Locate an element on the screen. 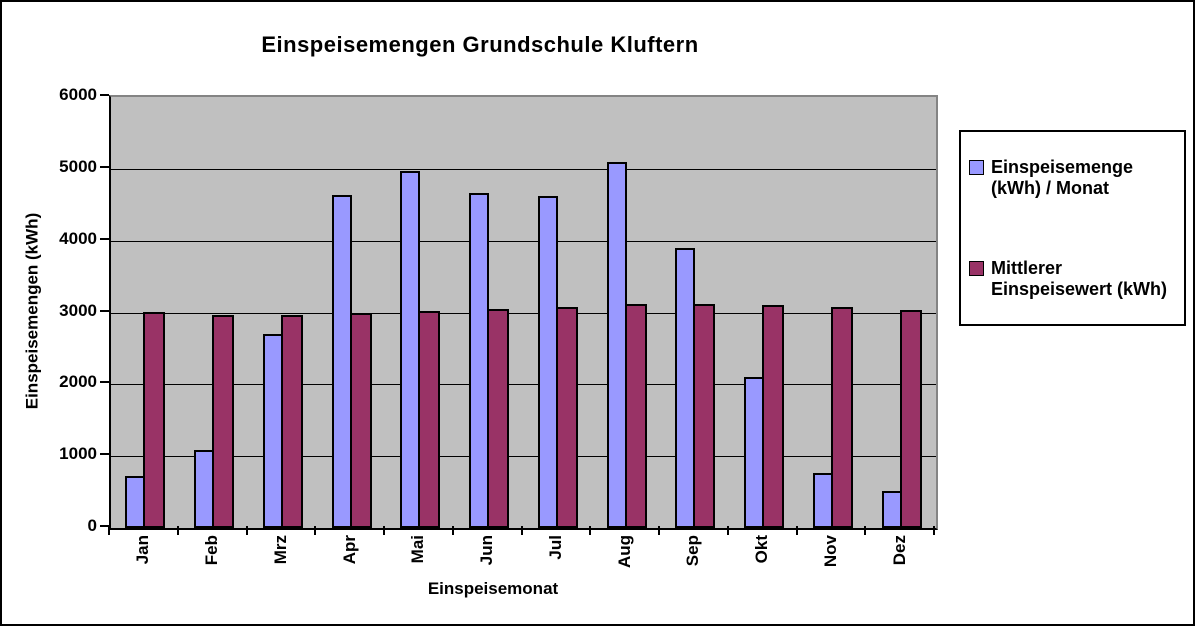  bar-nov-s1 is located at coordinates (822, 500).